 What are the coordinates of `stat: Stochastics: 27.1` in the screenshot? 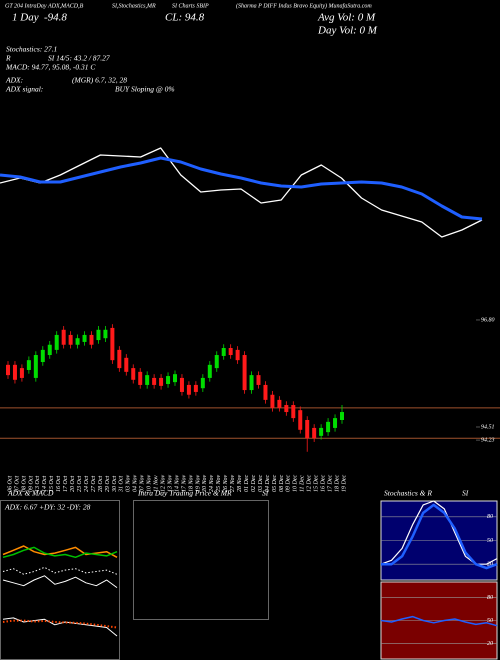 It's located at (31, 49).